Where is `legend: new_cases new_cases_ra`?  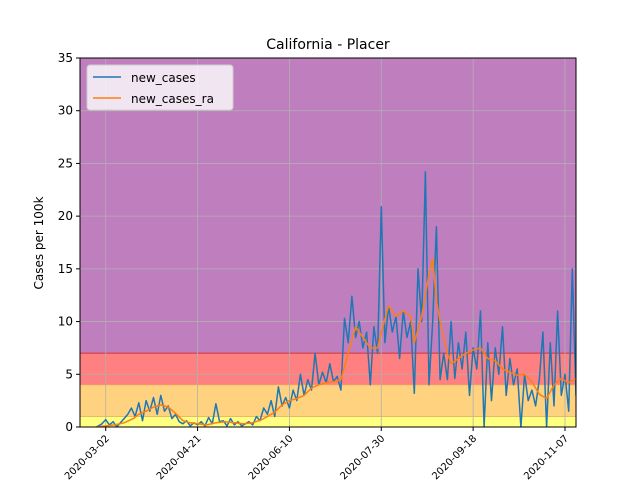
legend: new_cases new_cases_ra is located at coordinates (160, 87).